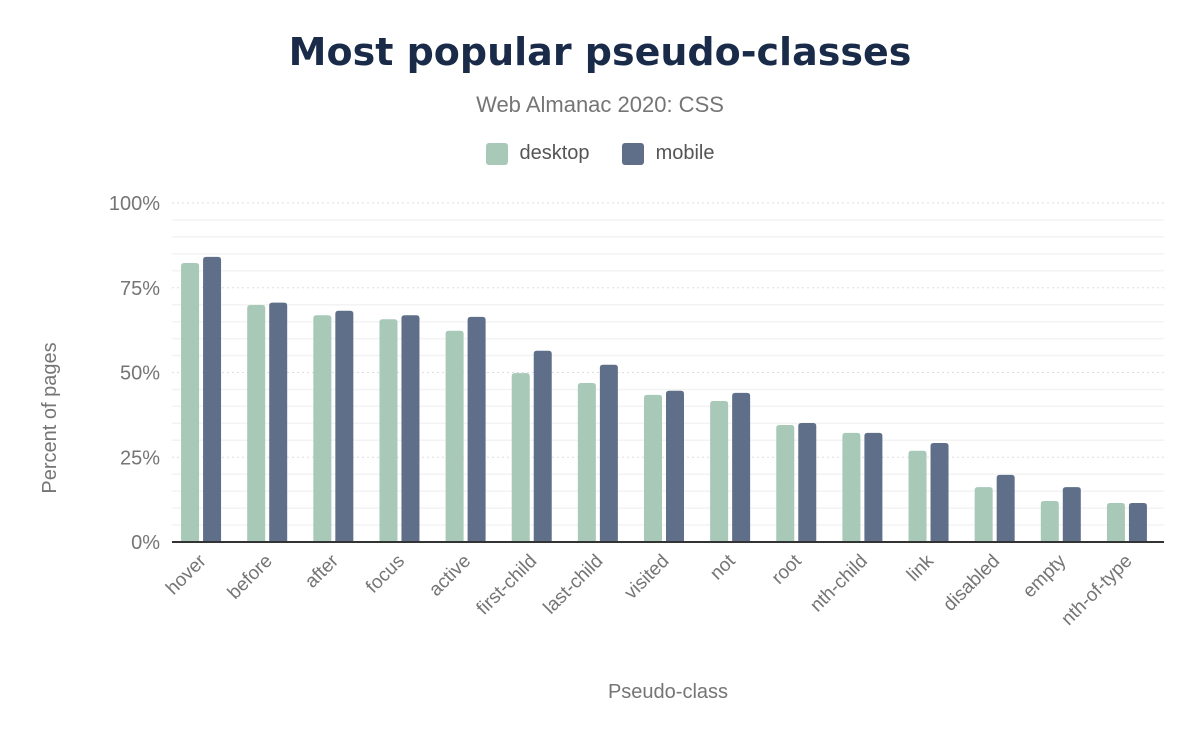 This screenshot has width=1200, height=742. Describe the element at coordinates (787, 569) in the screenshot. I see `x-tick-label: root` at that location.